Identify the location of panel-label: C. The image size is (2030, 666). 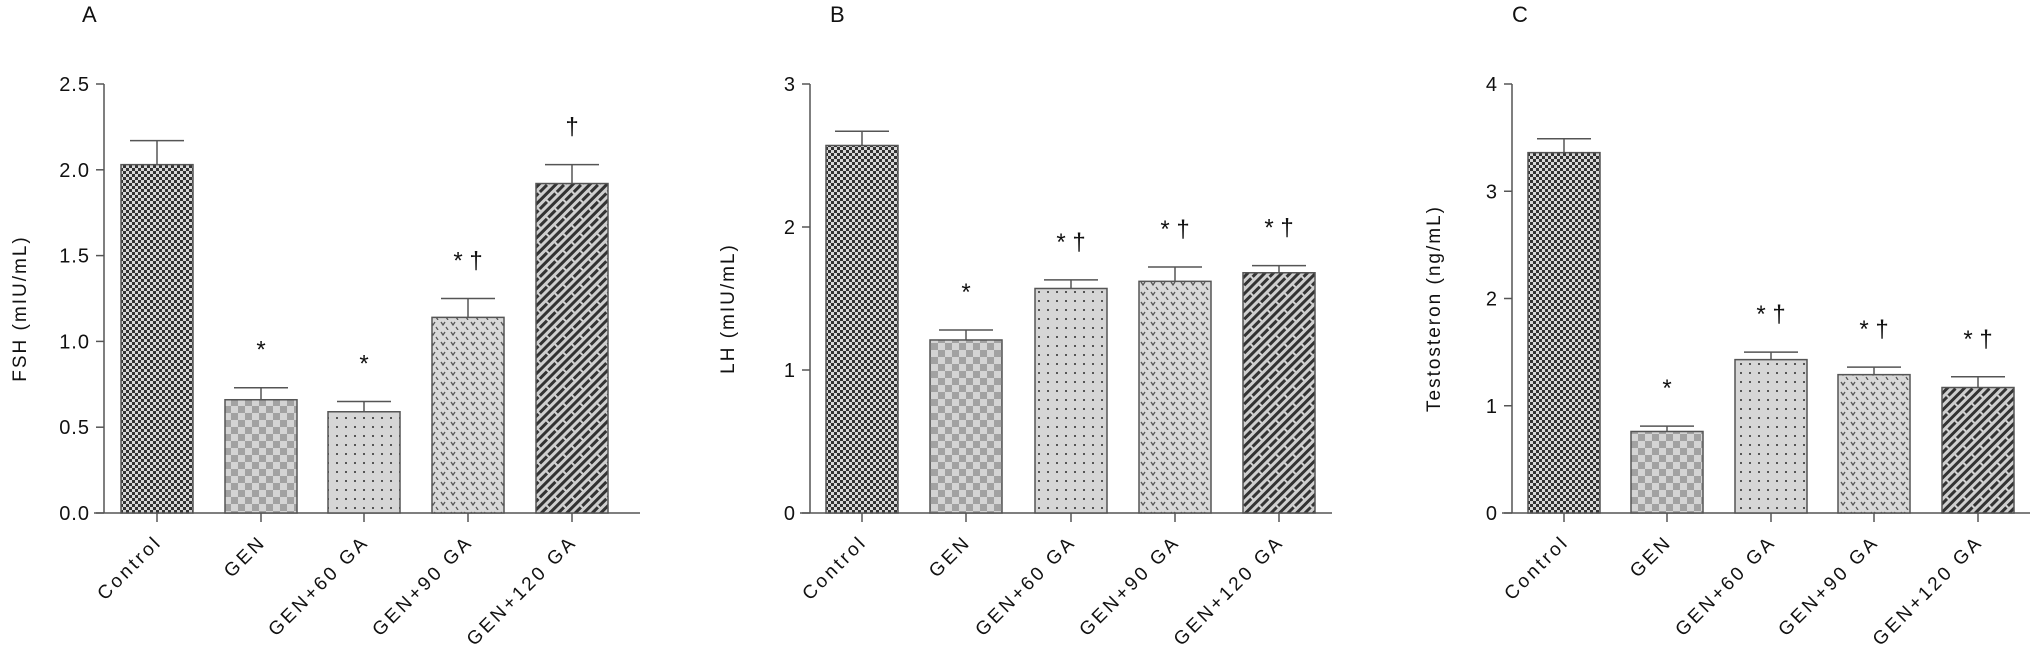
(1520, 14).